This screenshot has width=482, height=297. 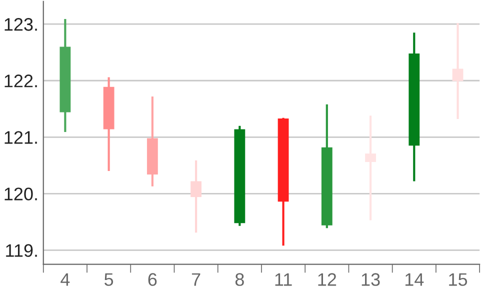 I want to click on x-tick-label: 4, so click(x=65, y=279).